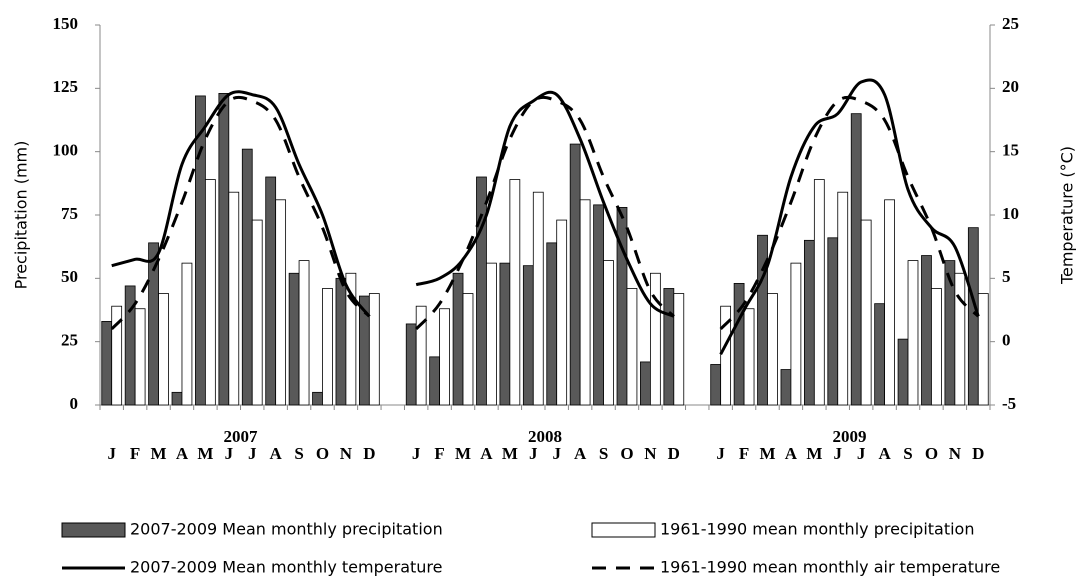 The height and width of the screenshot is (585, 1088). What do you see at coordinates (1006, 276) in the screenshot?
I see `y2-tick-label: 5` at bounding box center [1006, 276].